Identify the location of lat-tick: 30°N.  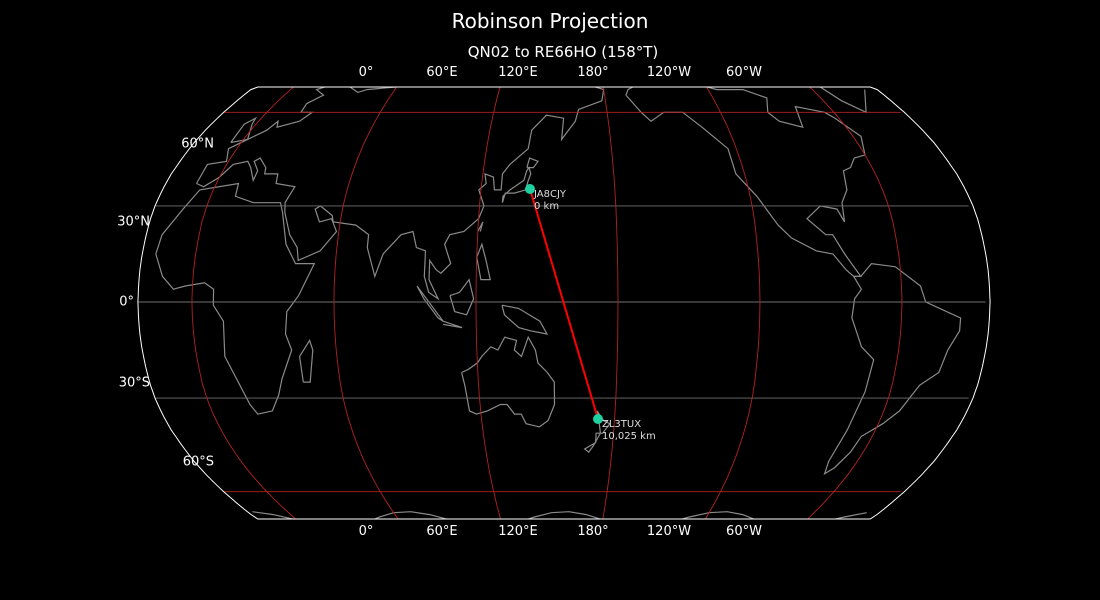
(133, 222).